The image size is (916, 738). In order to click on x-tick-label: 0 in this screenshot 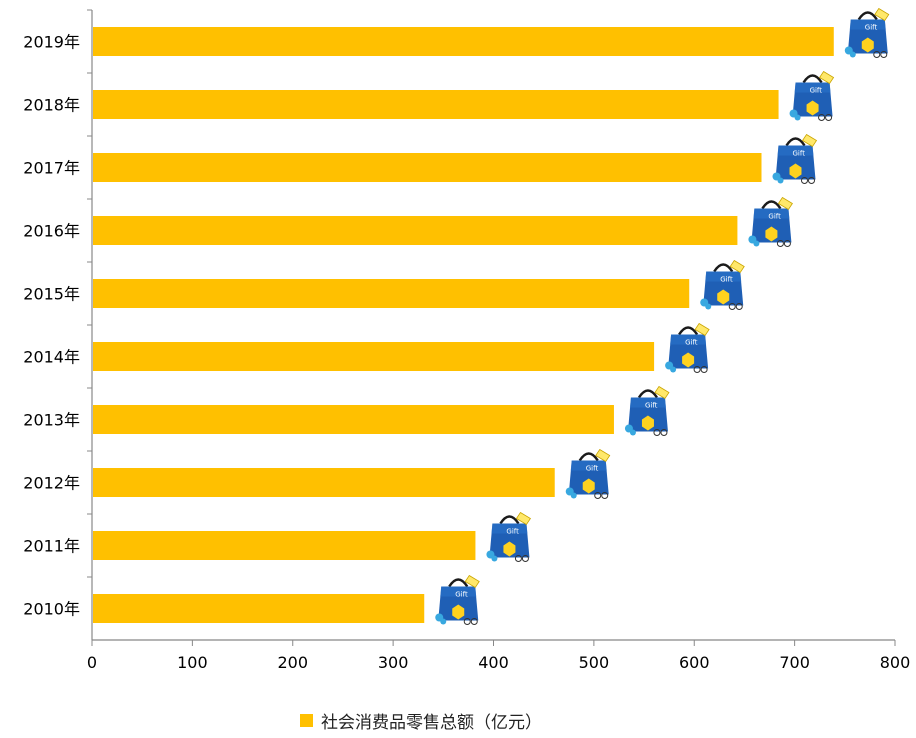, I will do `click(92, 662)`.